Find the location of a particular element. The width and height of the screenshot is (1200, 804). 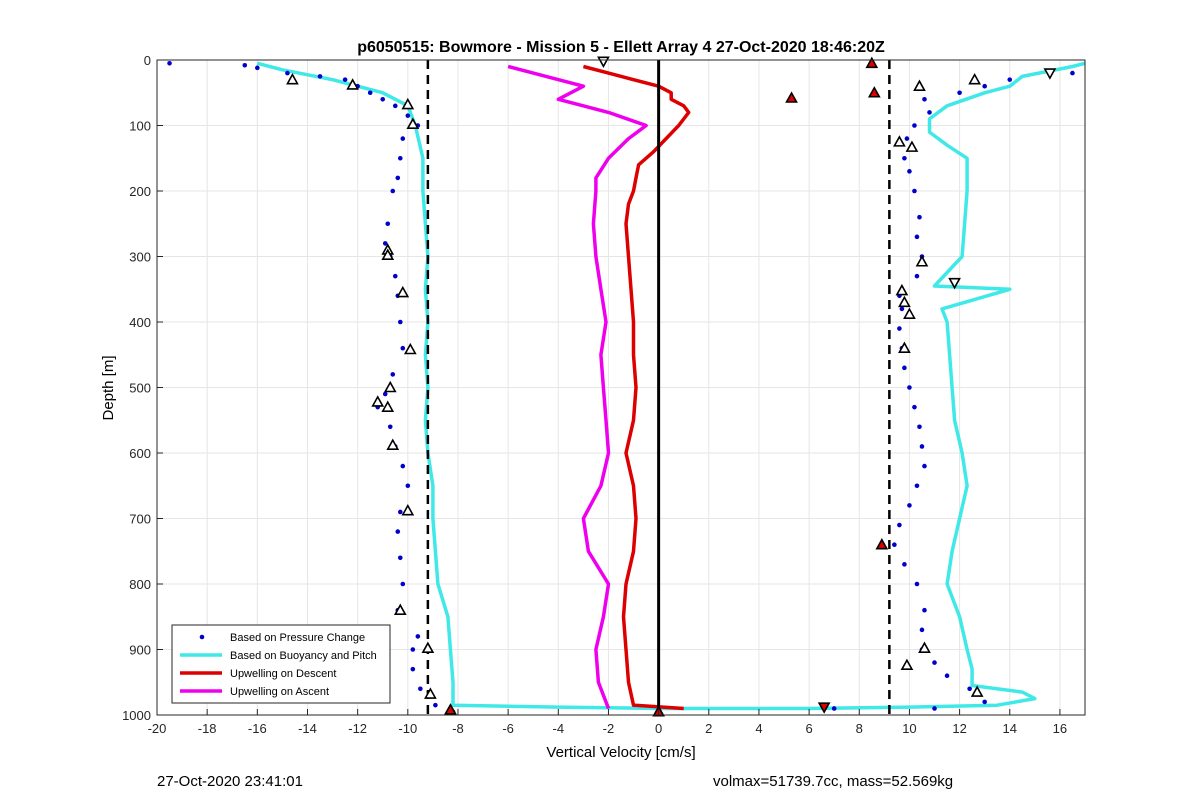

y-tick-label: 100 is located at coordinates (140, 126).